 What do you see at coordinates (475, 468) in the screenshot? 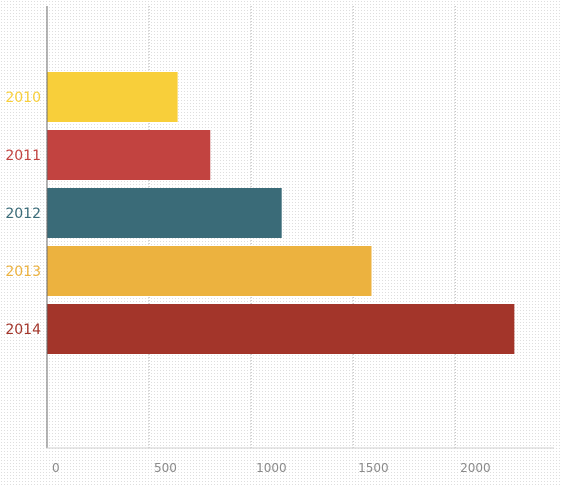
I see `x-tick-label-2000: 2000` at bounding box center [475, 468].